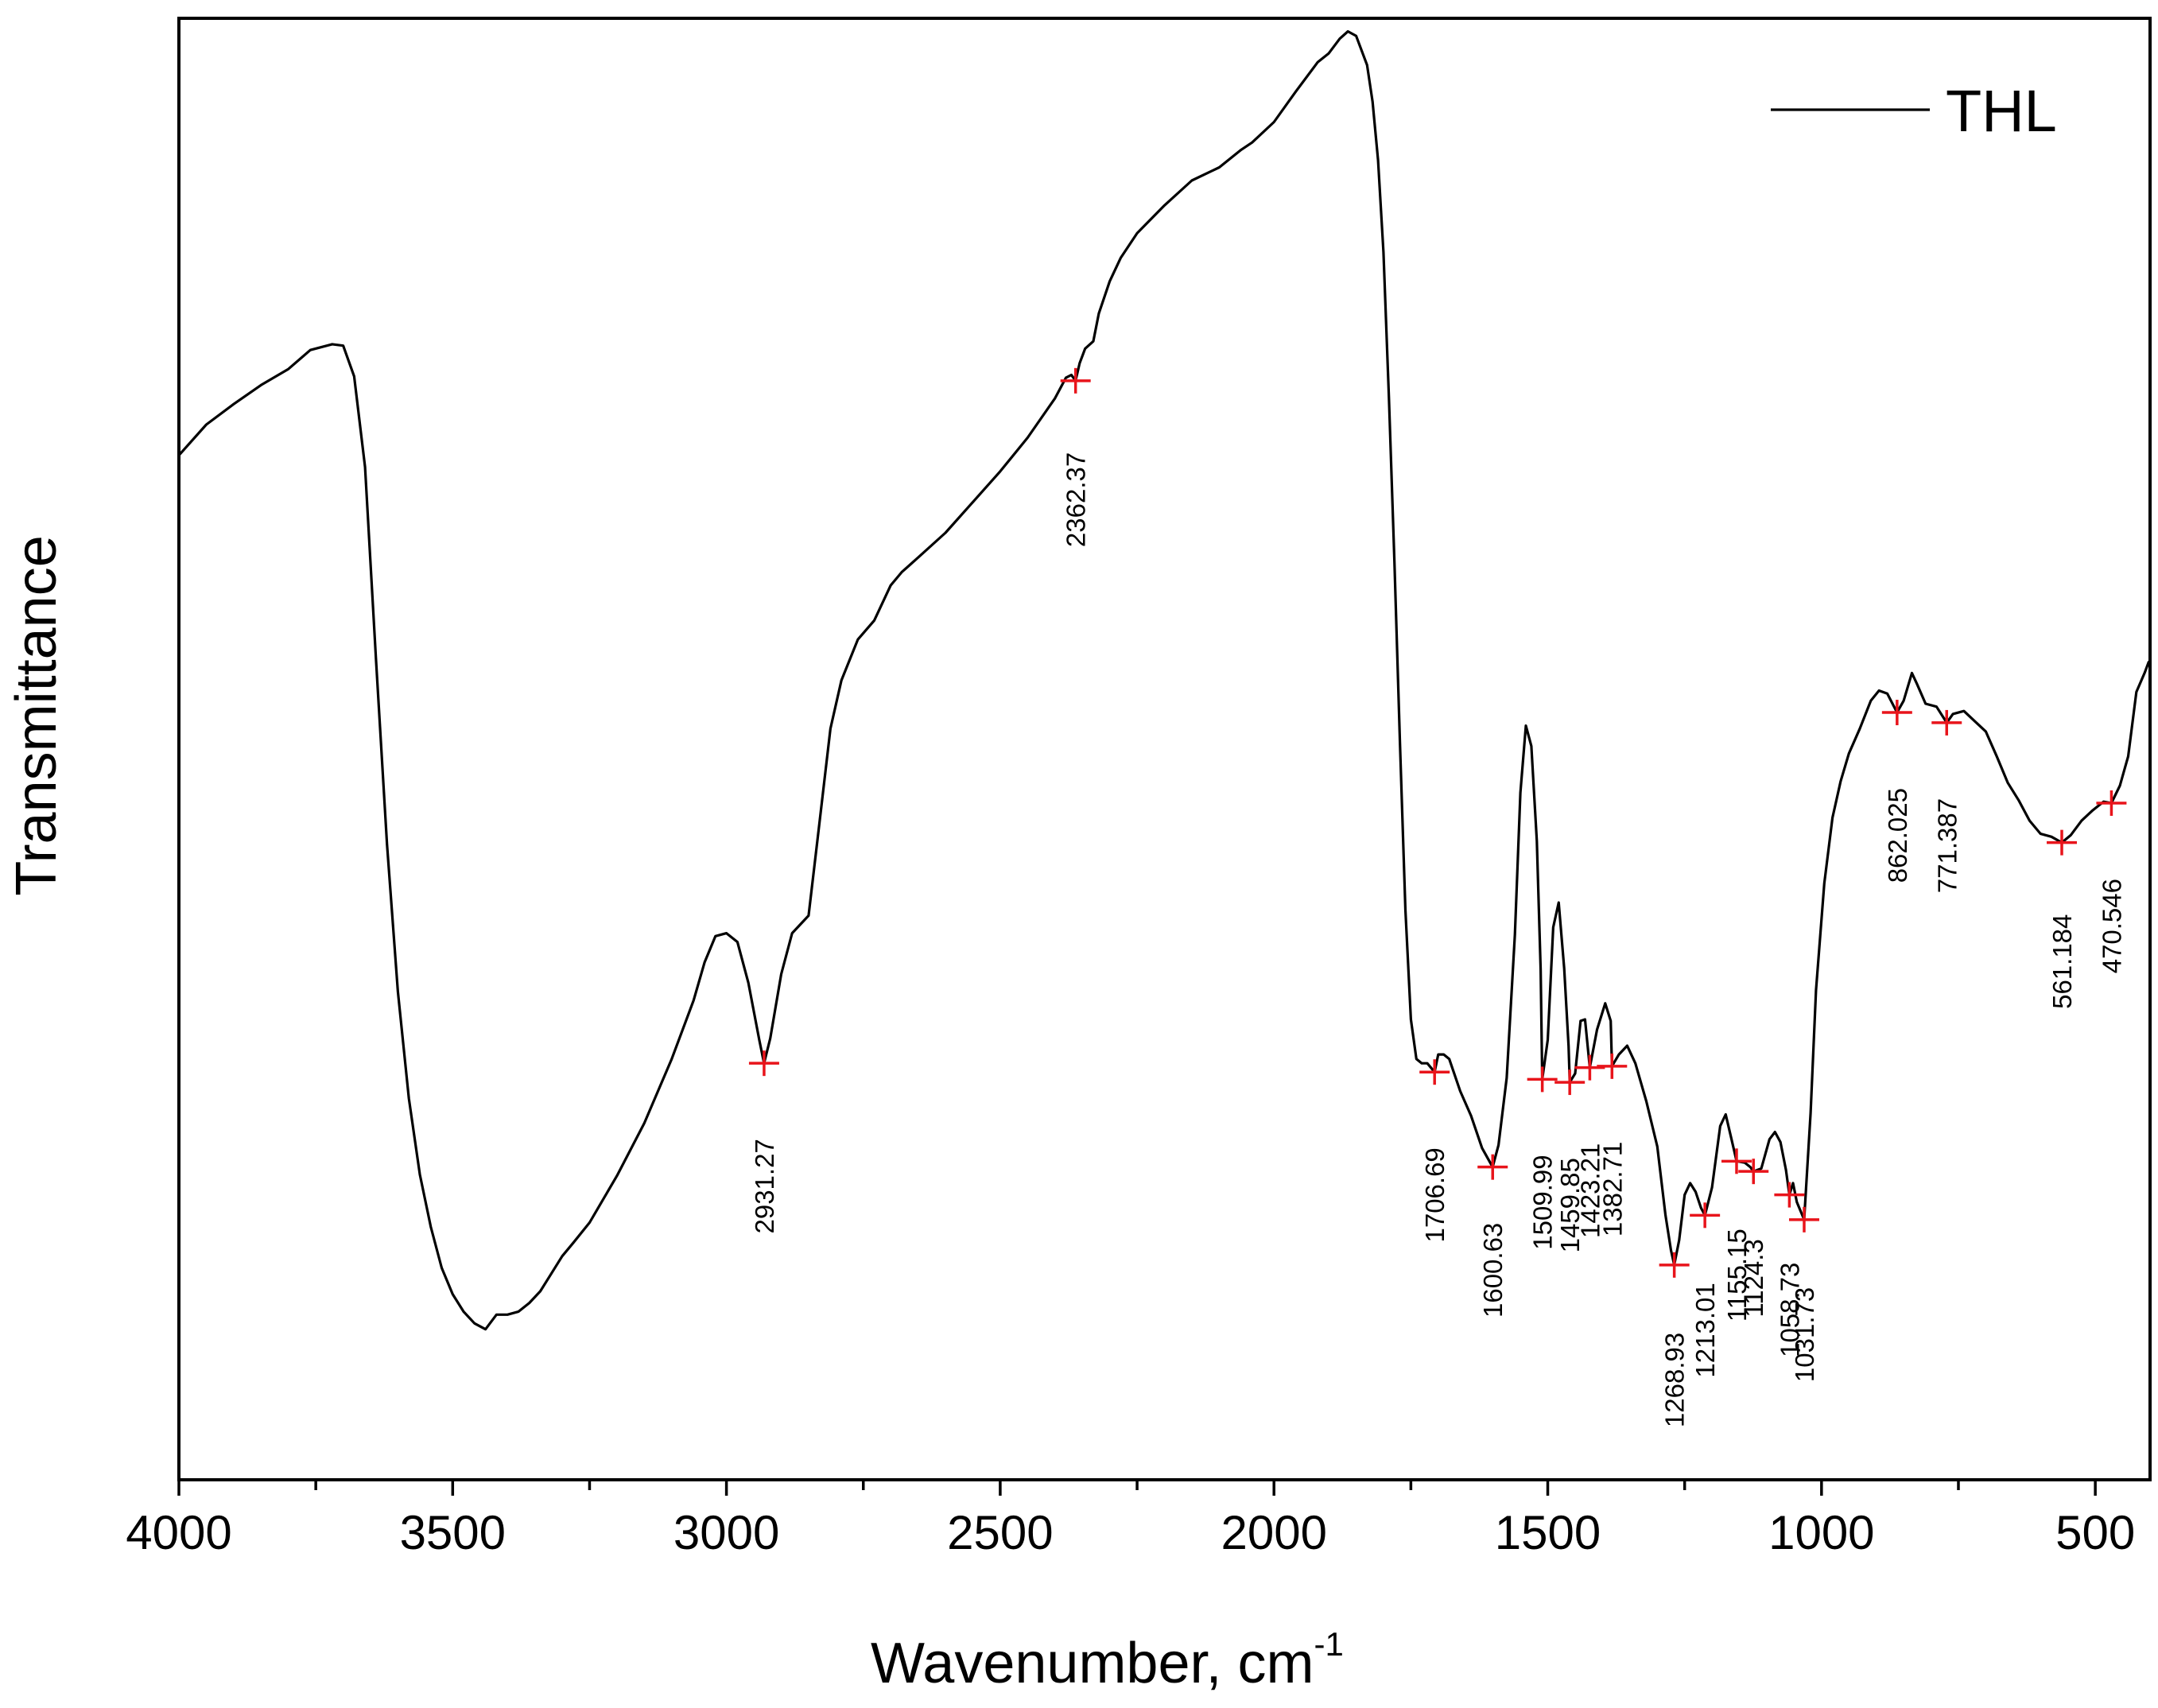 This screenshot has height=1708, width=2158. I want to click on peak-label: 1600.63, so click(1493, 1270).